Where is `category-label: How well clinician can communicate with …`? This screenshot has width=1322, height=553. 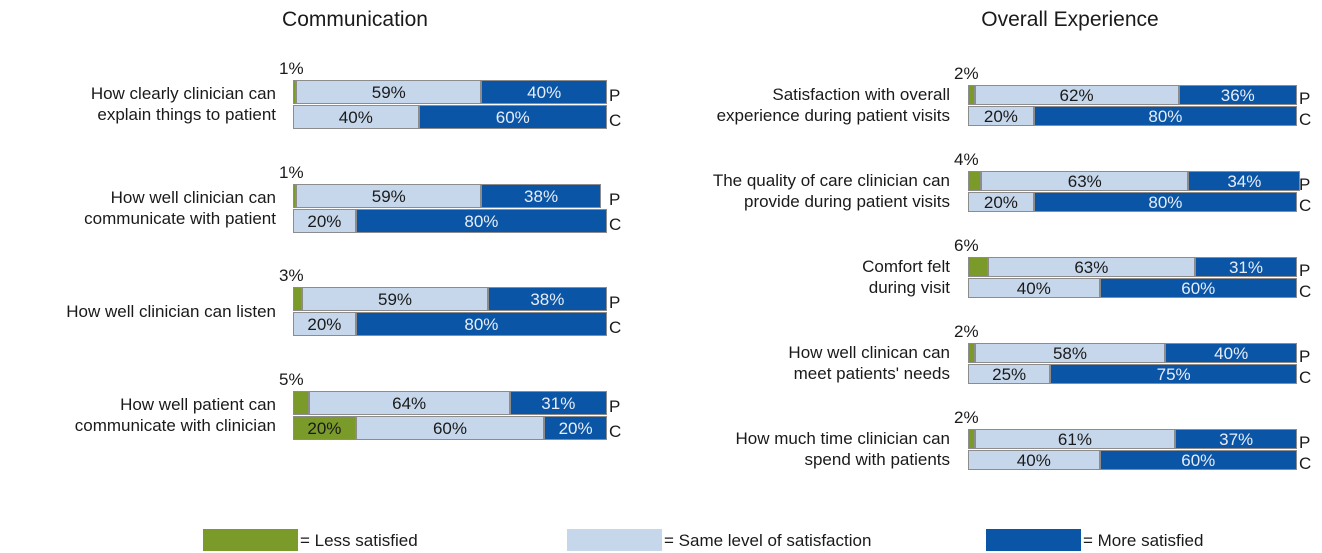 category-label: How well clinician can communicate with … is located at coordinates (180, 207).